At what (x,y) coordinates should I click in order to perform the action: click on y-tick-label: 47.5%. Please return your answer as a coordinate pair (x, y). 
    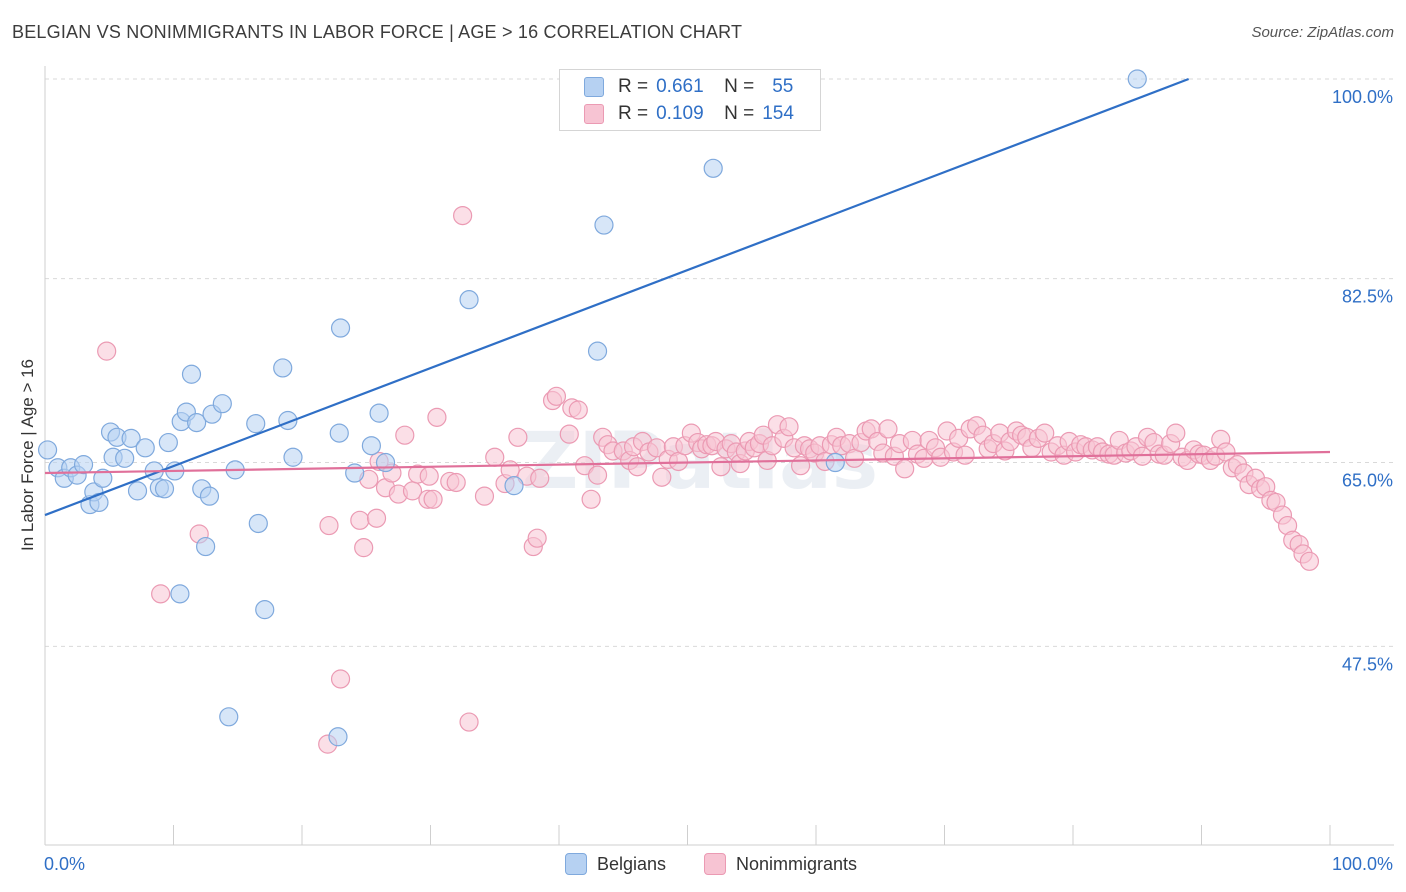
    Looking at the image, I should click on (1367, 664).